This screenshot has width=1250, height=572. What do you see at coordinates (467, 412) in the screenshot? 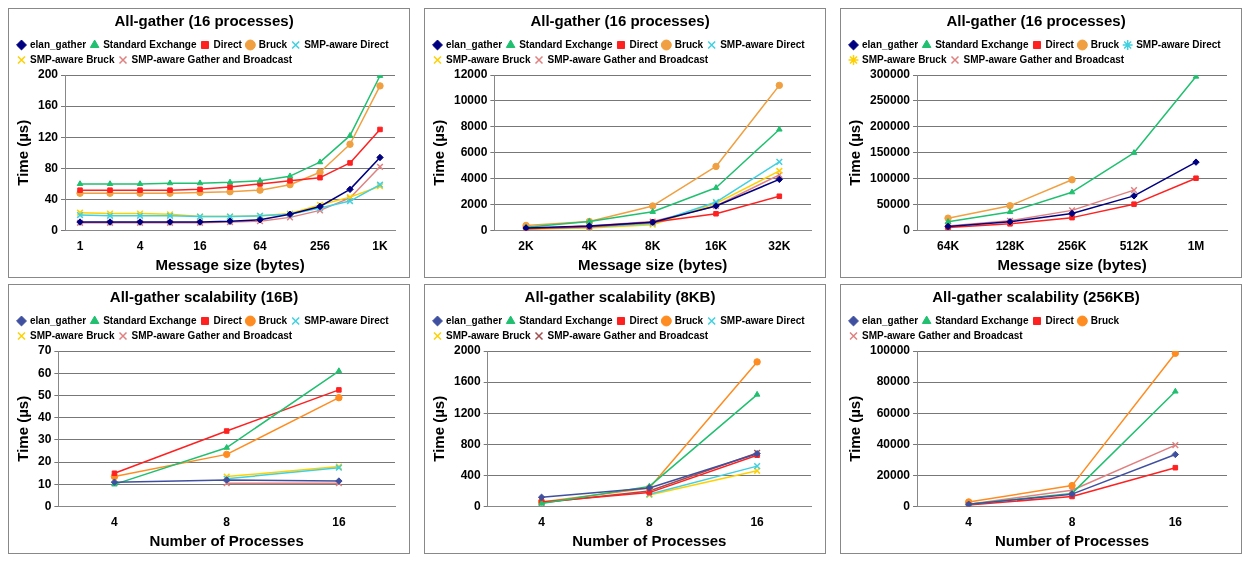
I see `y-tick-label: 1200` at bounding box center [467, 412].